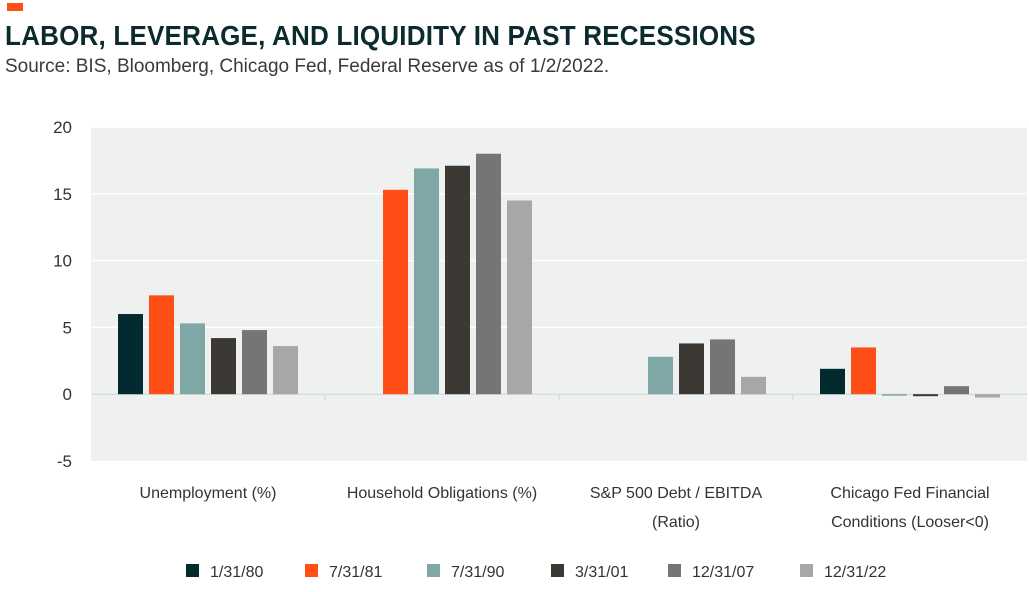 The height and width of the screenshot is (592, 1029). Describe the element at coordinates (15, 7) in the screenshot. I see `title-accent-bar` at that location.